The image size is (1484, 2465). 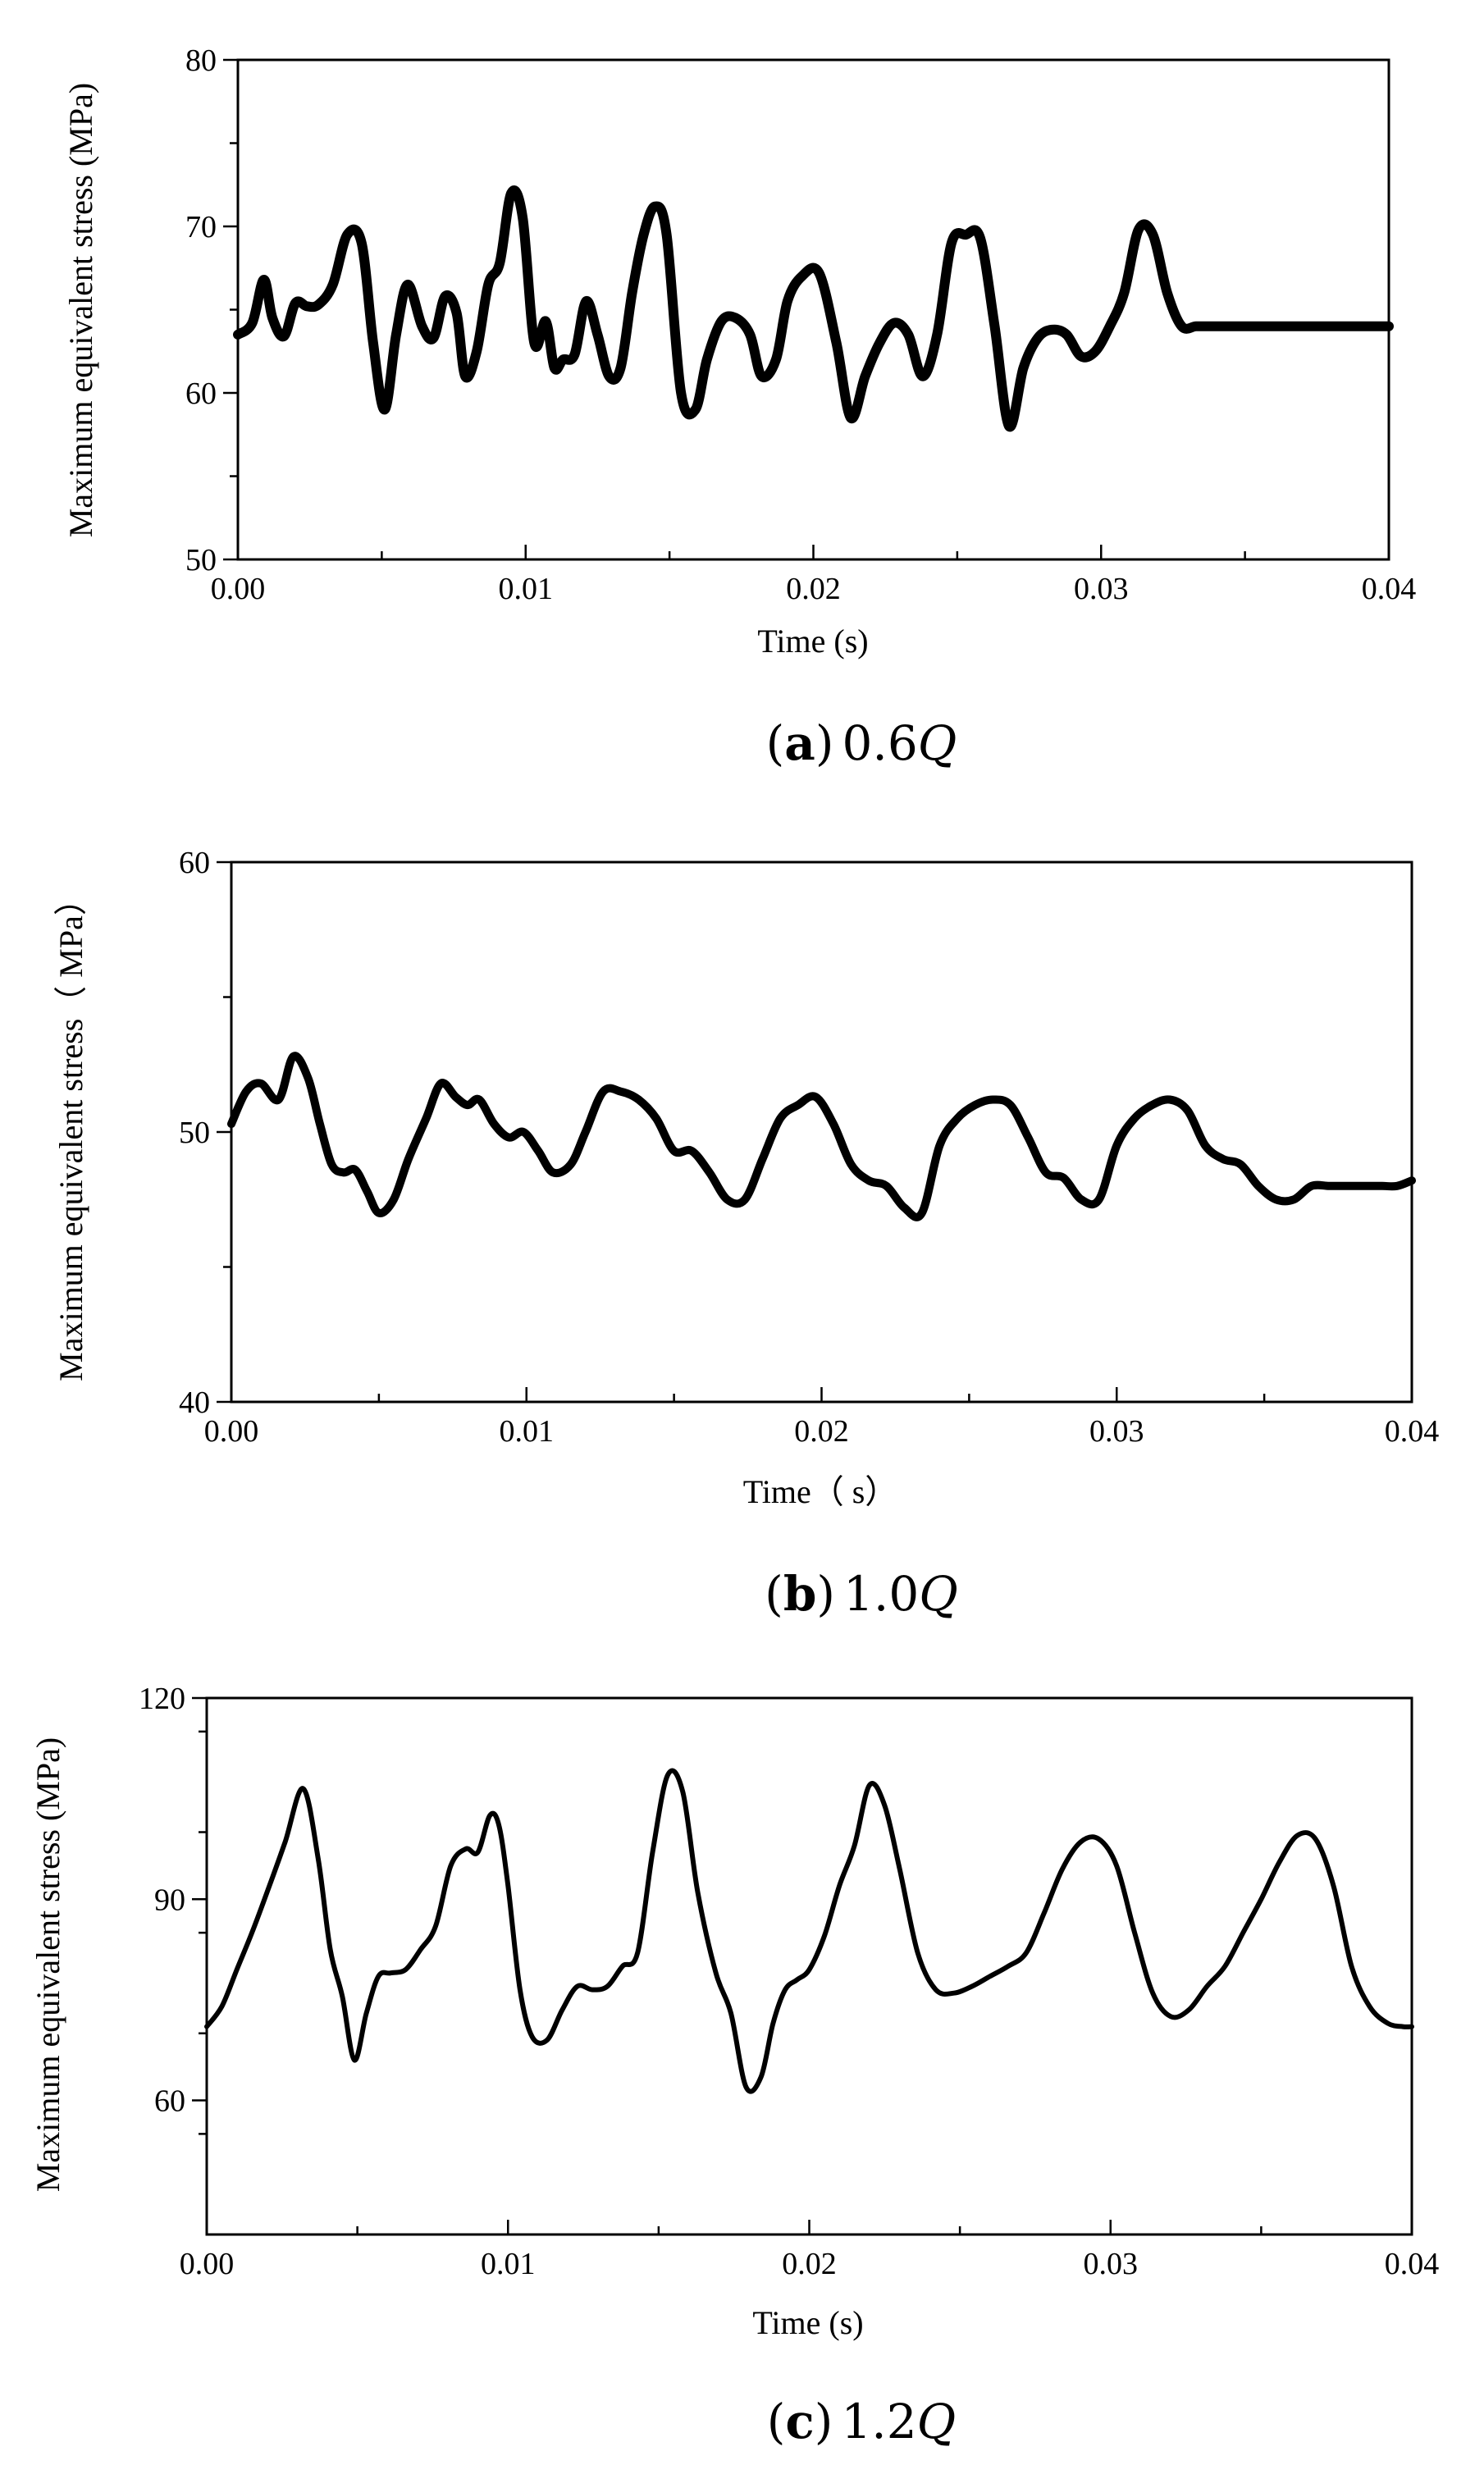 What do you see at coordinates (861, 1594) in the screenshot?
I see `panel-caption: (b) 1.0Q` at bounding box center [861, 1594].